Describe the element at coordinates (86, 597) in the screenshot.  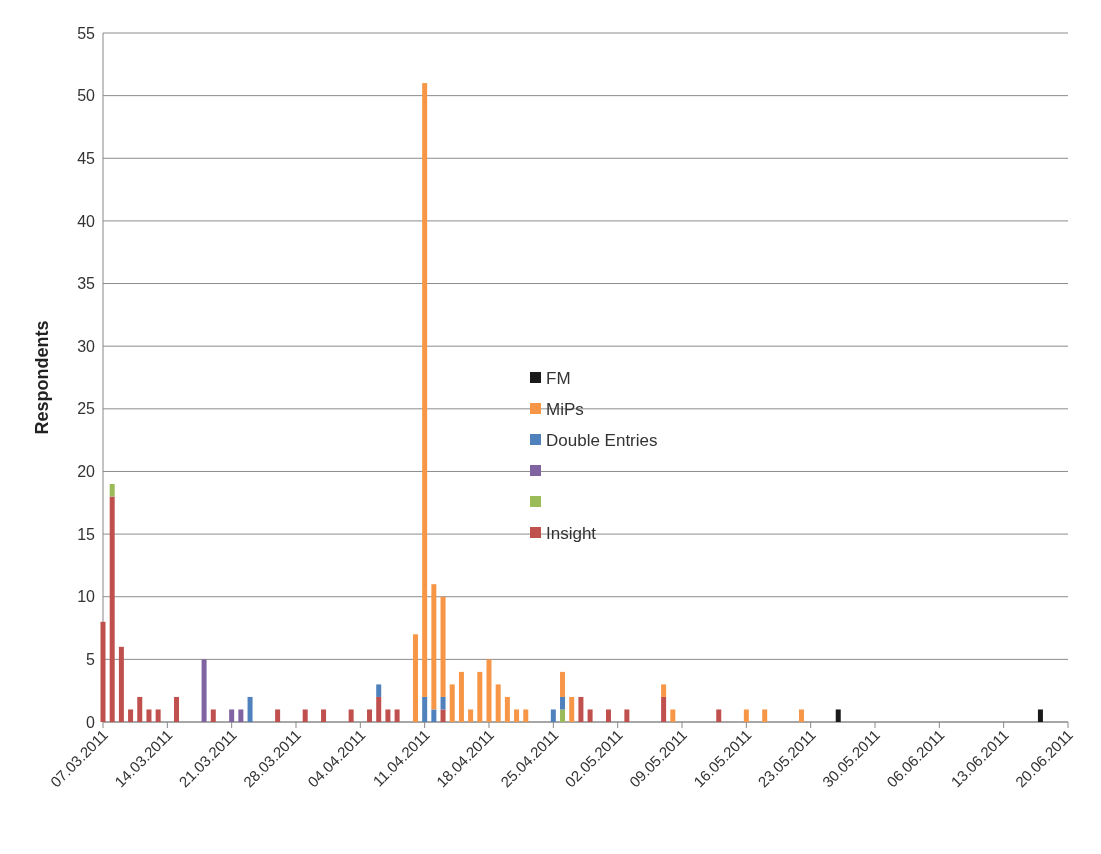
I see `y-tick-label: 10` at that location.